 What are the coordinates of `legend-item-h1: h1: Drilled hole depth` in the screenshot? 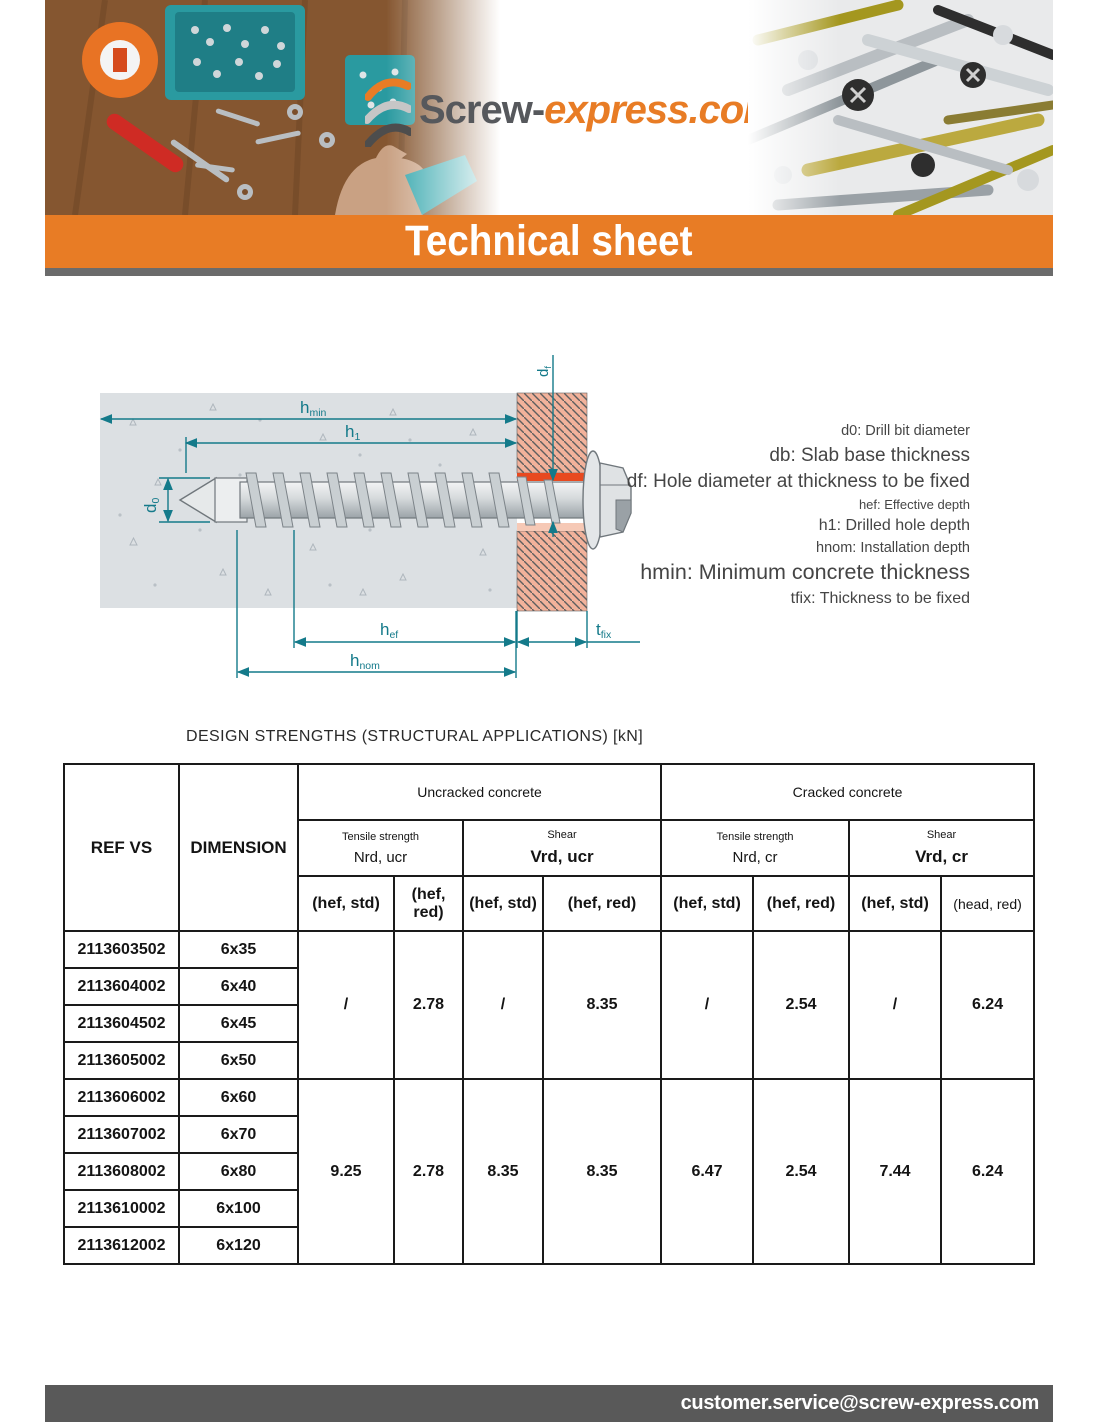 It's located at (894, 525).